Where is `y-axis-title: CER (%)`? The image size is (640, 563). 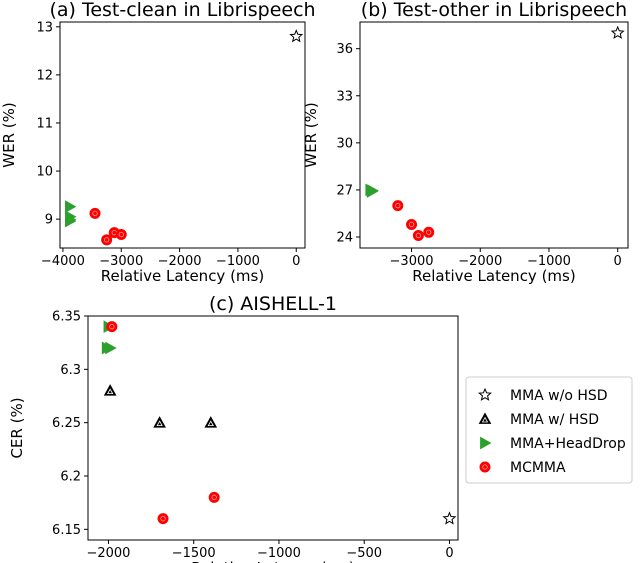
y-axis-title: CER (%) is located at coordinates (17, 427).